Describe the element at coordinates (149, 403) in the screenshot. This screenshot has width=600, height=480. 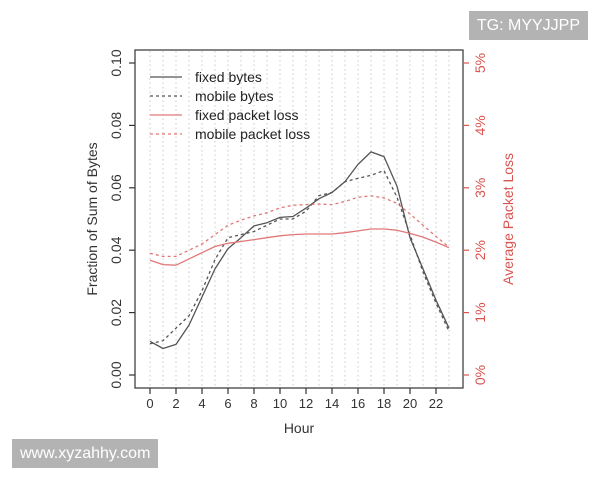
I see `x-tick-label: 0` at that location.